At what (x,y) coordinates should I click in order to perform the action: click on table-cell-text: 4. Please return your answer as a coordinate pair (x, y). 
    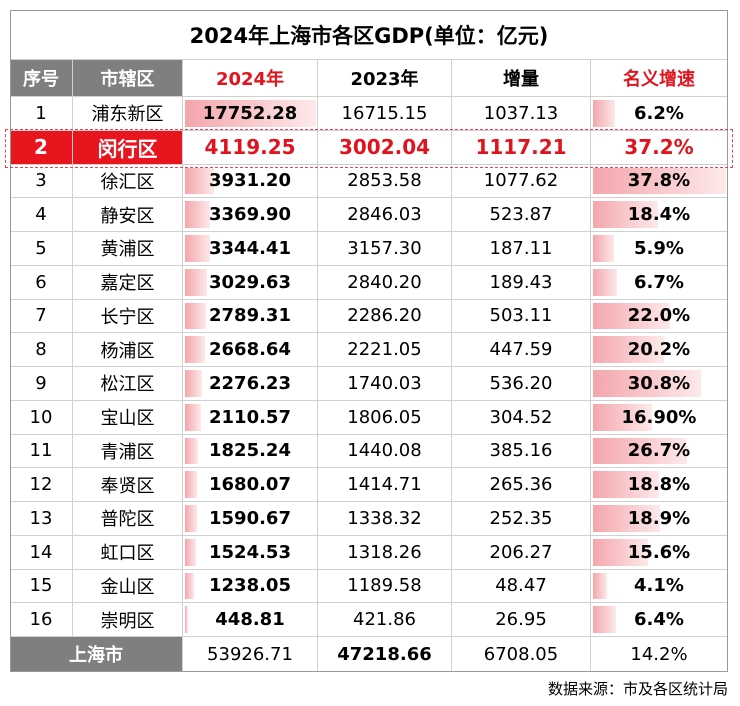
    Looking at the image, I should click on (41, 215).